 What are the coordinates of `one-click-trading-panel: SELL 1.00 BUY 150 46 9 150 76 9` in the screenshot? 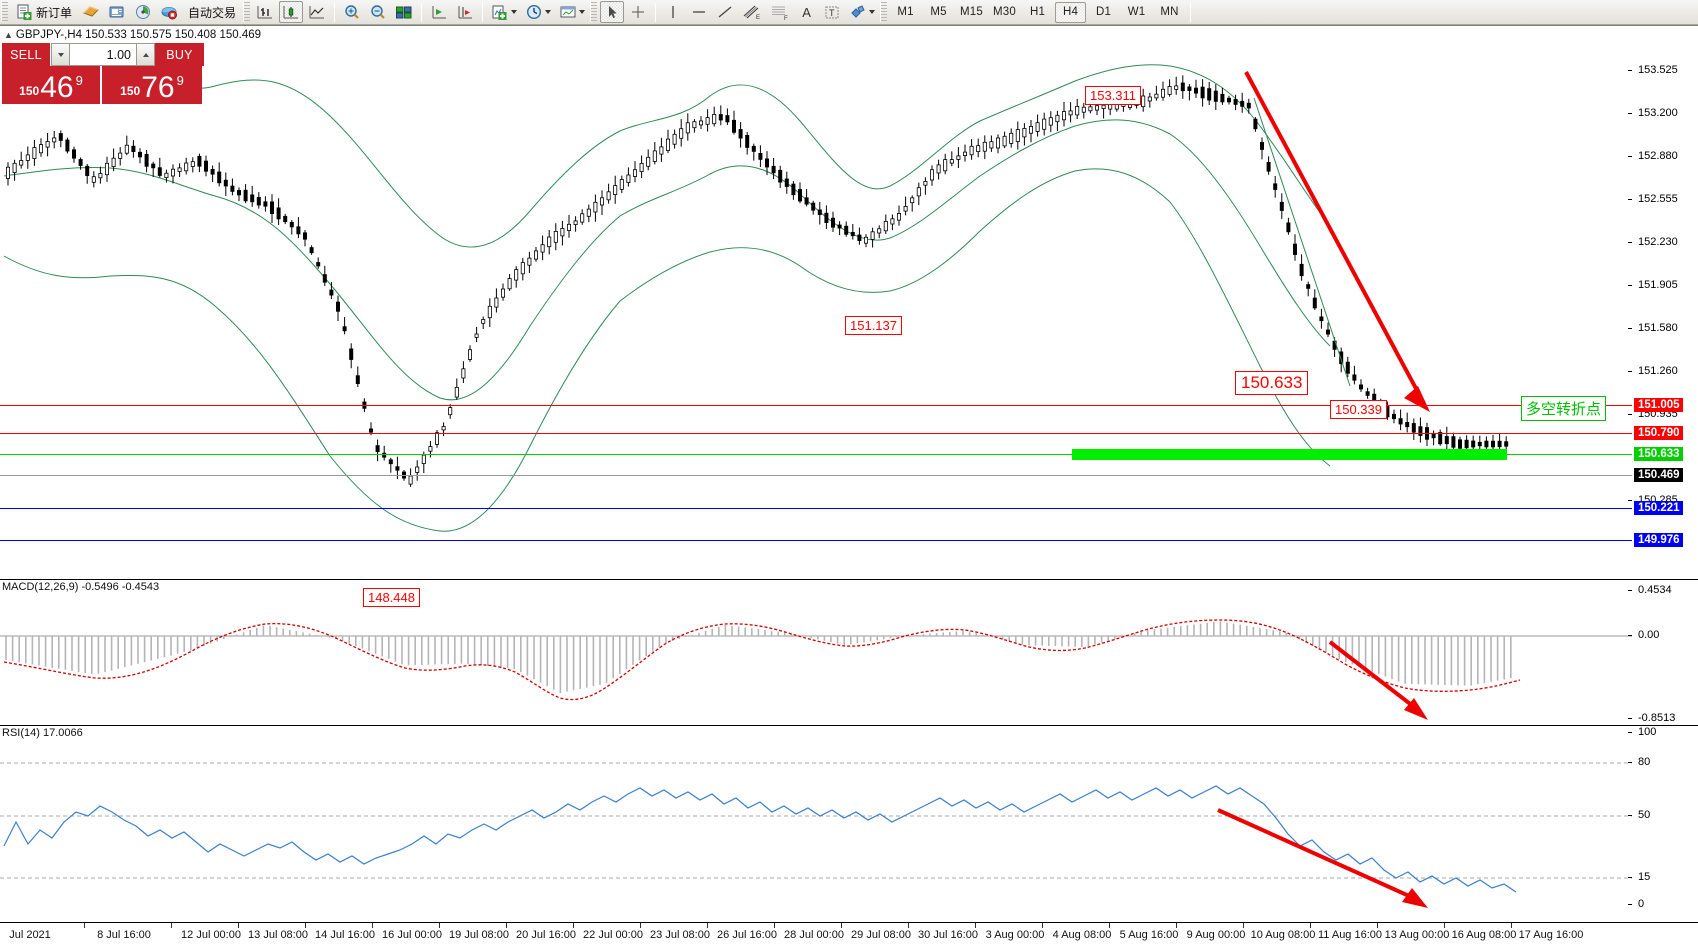 It's located at (103, 73).